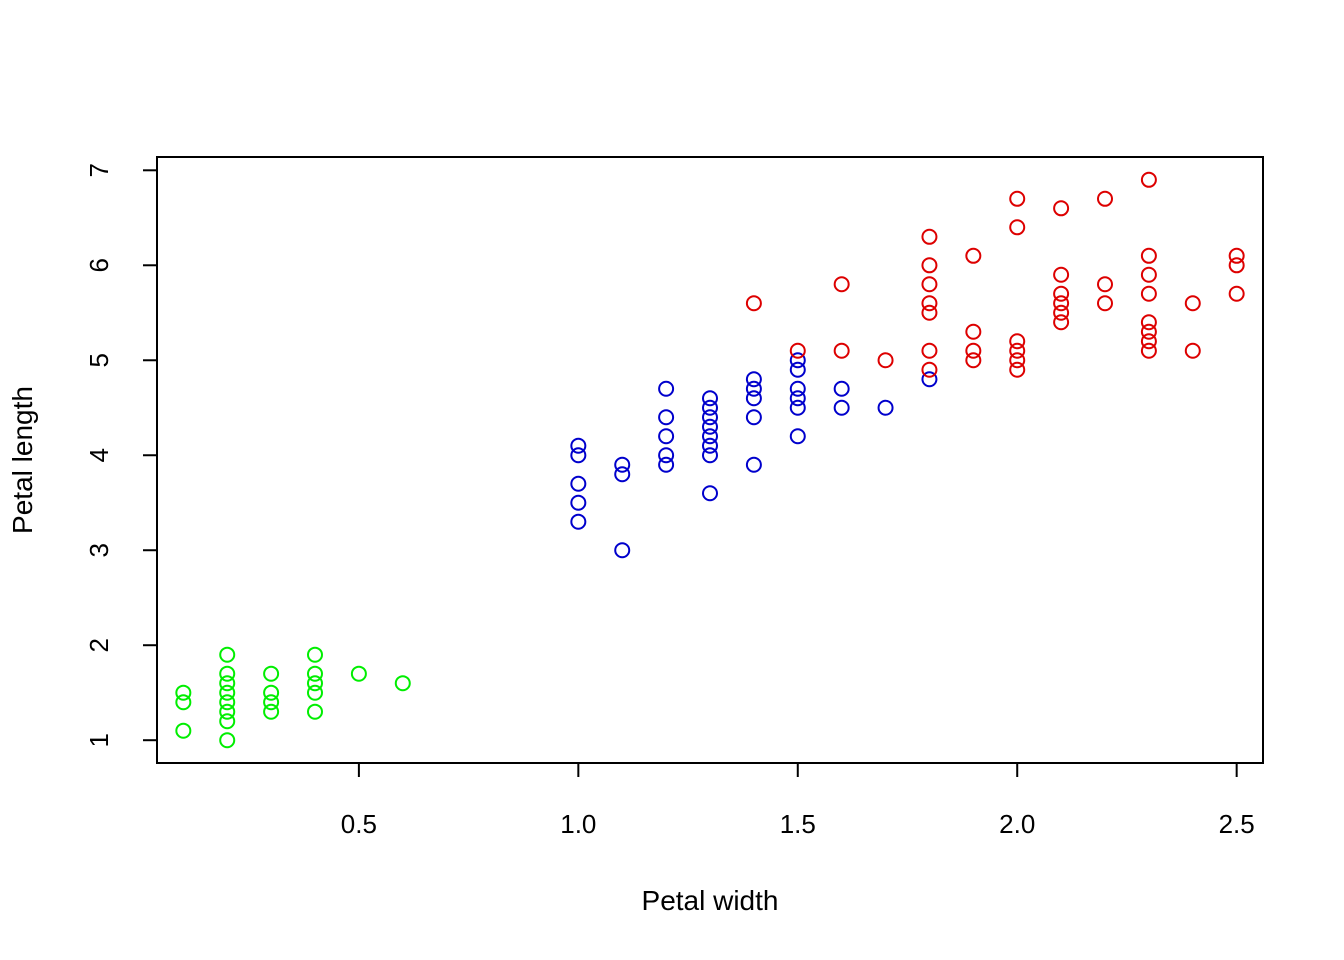 The width and height of the screenshot is (1344, 960). What do you see at coordinates (99, 360) in the screenshot?
I see `y-tick-label: 5` at bounding box center [99, 360].